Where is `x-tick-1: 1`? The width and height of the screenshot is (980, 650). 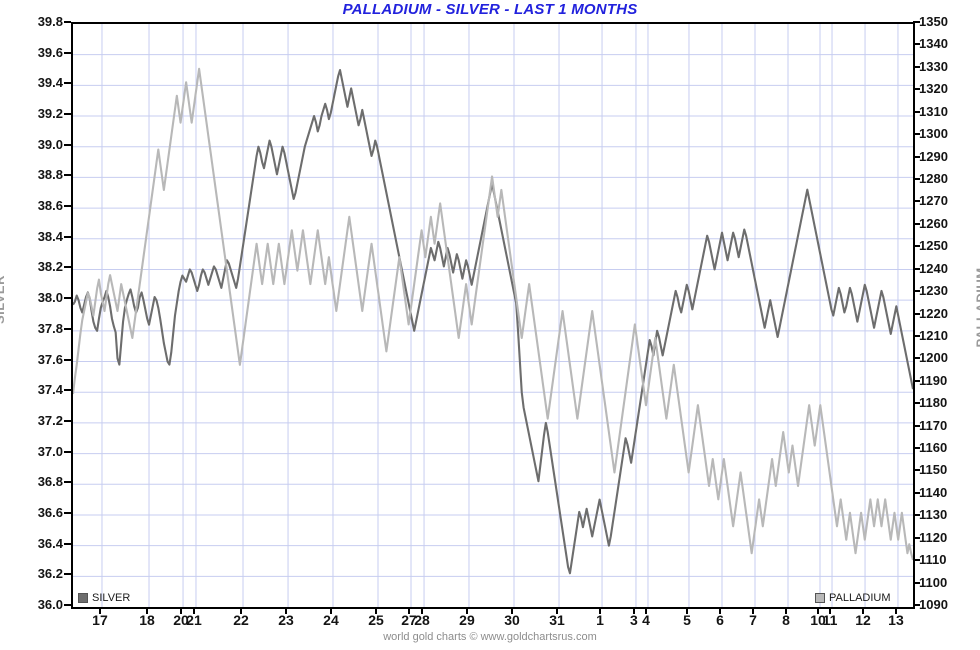 x-tick-1: 1 is located at coordinates (600, 620).